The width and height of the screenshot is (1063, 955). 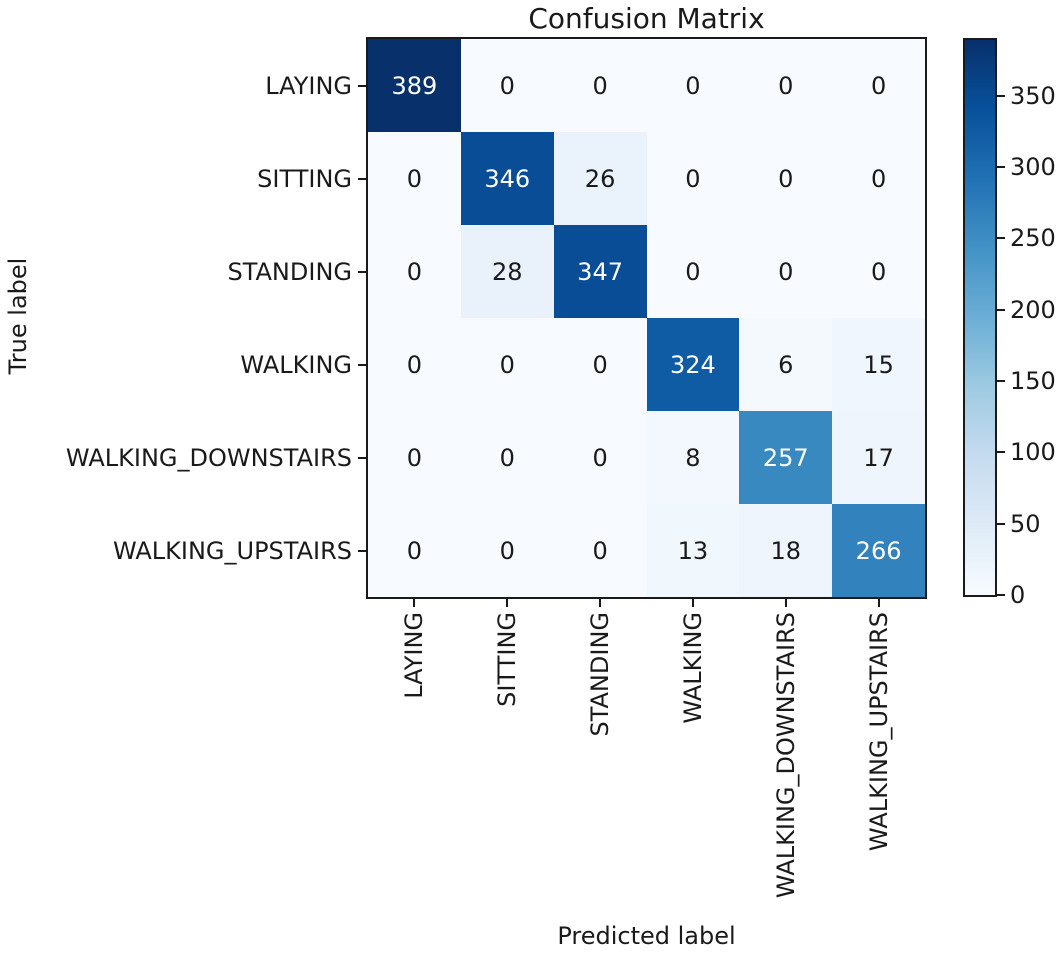 What do you see at coordinates (786, 364) in the screenshot?
I see `heatmap-cell: 6` at bounding box center [786, 364].